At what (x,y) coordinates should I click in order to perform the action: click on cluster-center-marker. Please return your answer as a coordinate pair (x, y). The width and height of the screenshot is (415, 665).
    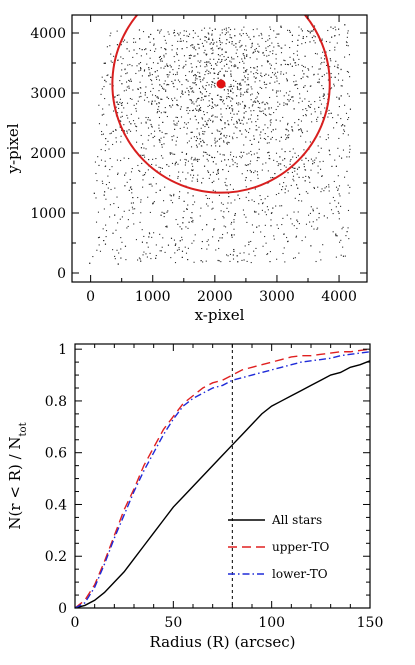
    Looking at the image, I should click on (221, 84).